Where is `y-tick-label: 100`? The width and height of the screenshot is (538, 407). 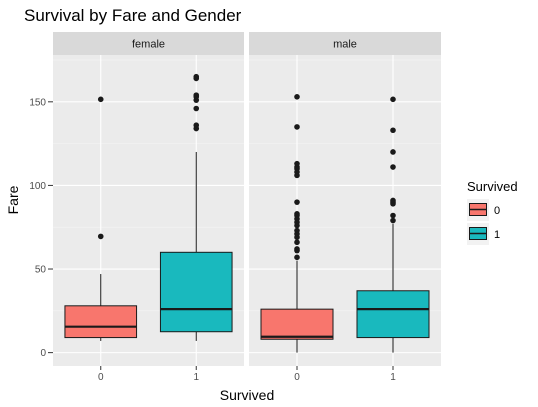
y-tick-label: 100 is located at coordinates (37, 186).